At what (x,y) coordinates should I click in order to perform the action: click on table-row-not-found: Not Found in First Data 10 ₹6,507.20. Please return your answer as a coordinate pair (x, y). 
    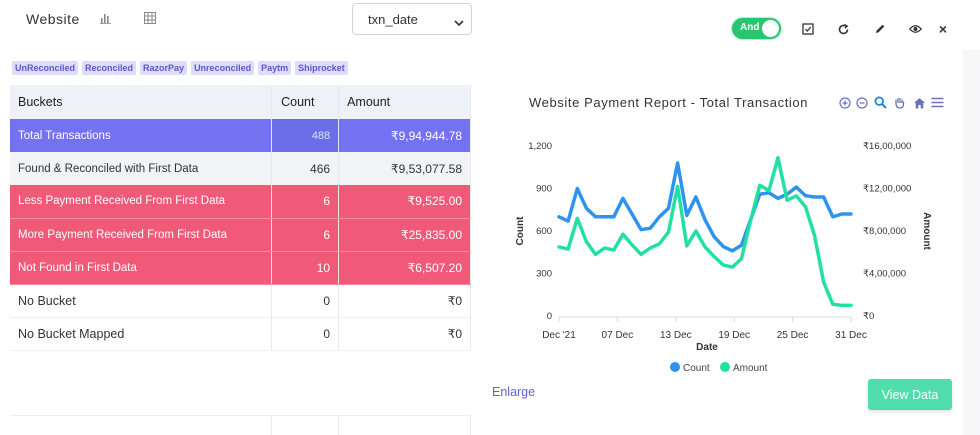
    Looking at the image, I should click on (240, 268).